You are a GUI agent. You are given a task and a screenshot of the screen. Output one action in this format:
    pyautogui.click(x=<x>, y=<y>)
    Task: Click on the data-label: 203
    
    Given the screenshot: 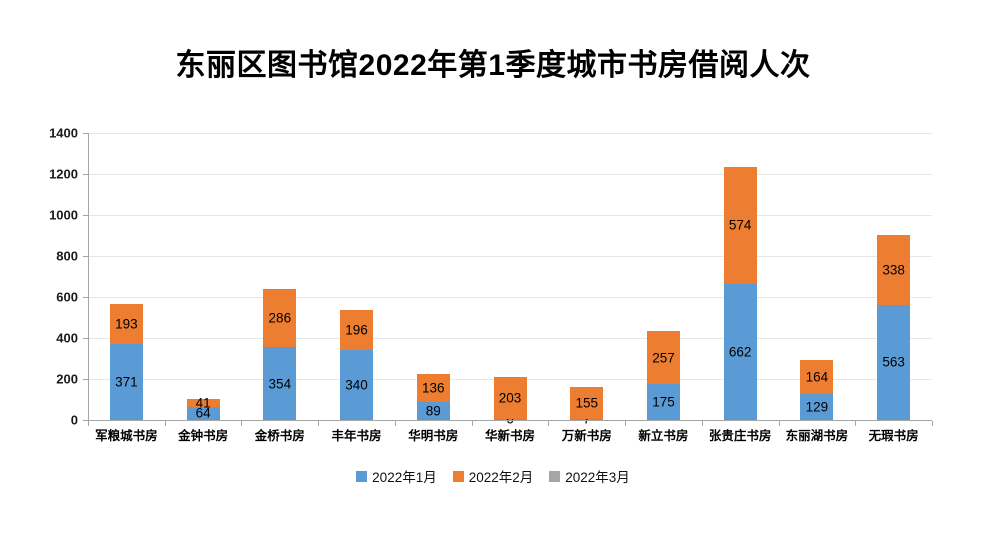 What is the action you would take?
    pyautogui.click(x=510, y=398)
    